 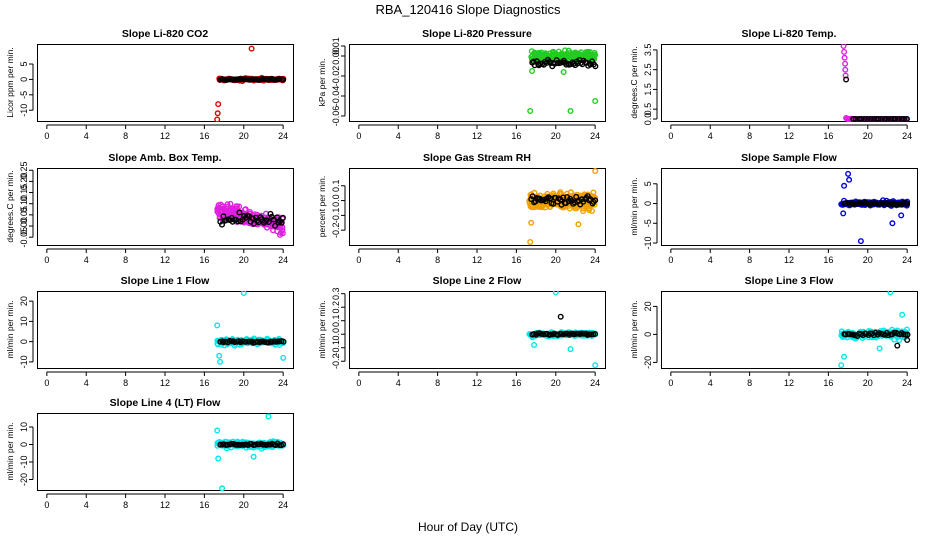 What do you see at coordinates (24, 95) in the screenshot?
I see `y-tick-label: -5` at bounding box center [24, 95].